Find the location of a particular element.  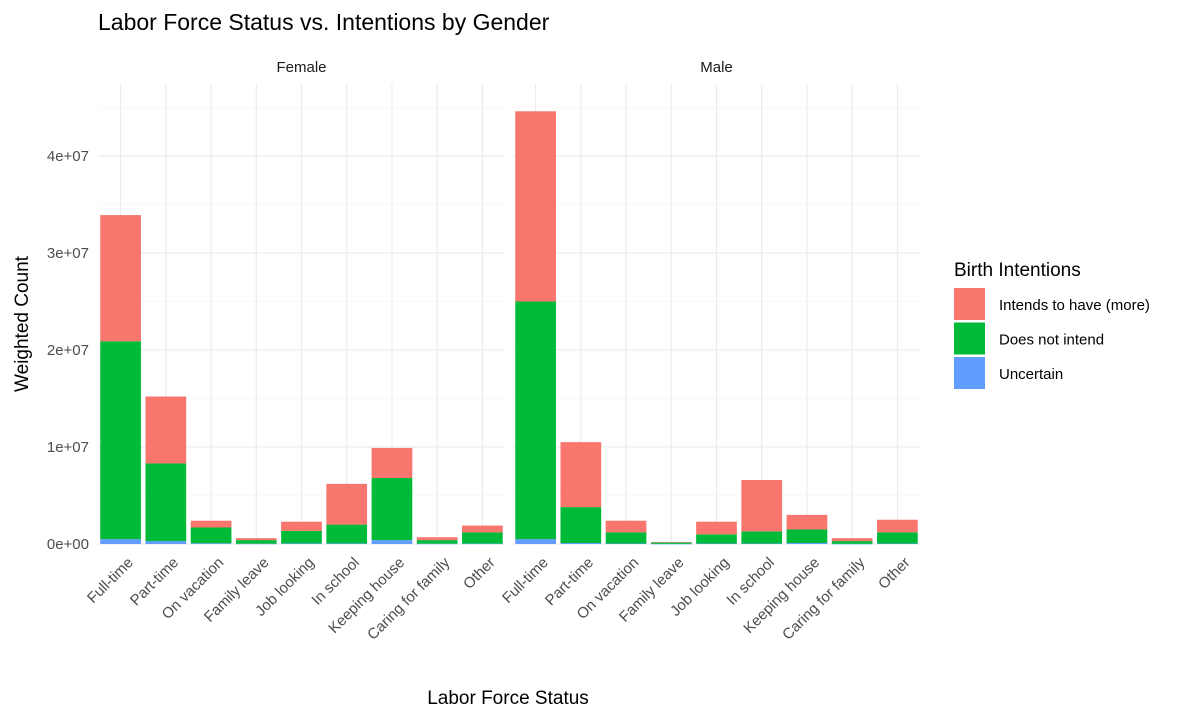

bar-male-caring-for-family-intends-to-have-more- is located at coordinates (852, 540).